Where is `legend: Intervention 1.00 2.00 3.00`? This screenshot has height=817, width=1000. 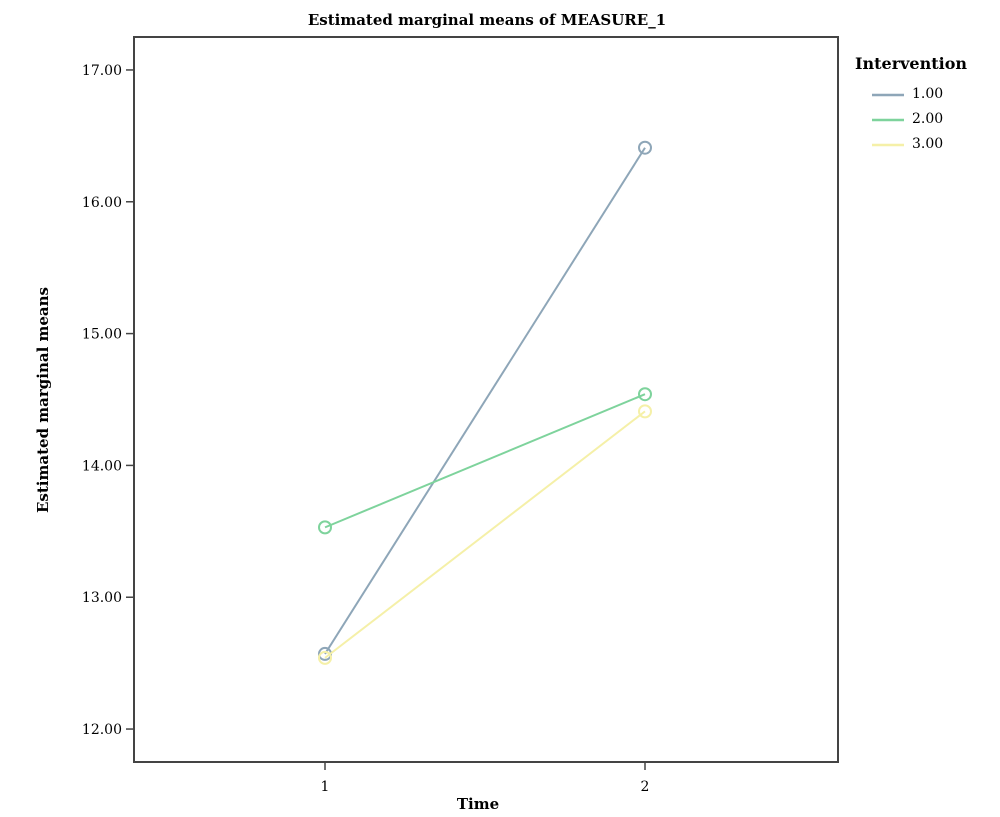 legend: Intervention 1.00 2.00 3.00 is located at coordinates (911, 103).